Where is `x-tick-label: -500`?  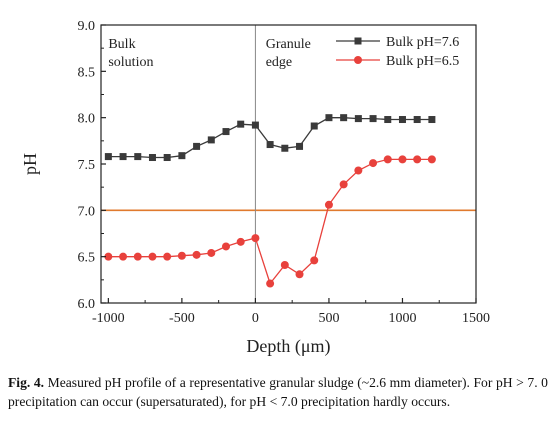
x-tick-label: -500 is located at coordinates (182, 318).